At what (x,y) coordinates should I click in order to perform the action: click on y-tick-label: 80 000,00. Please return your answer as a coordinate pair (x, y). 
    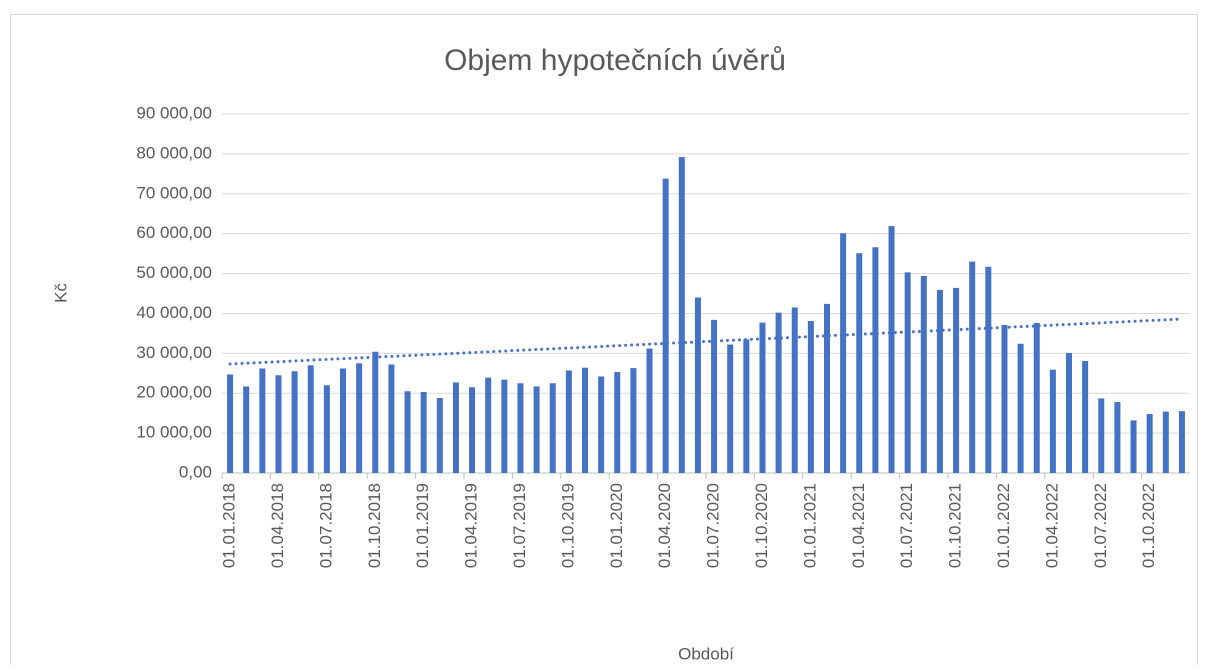
    Looking at the image, I should click on (174, 152).